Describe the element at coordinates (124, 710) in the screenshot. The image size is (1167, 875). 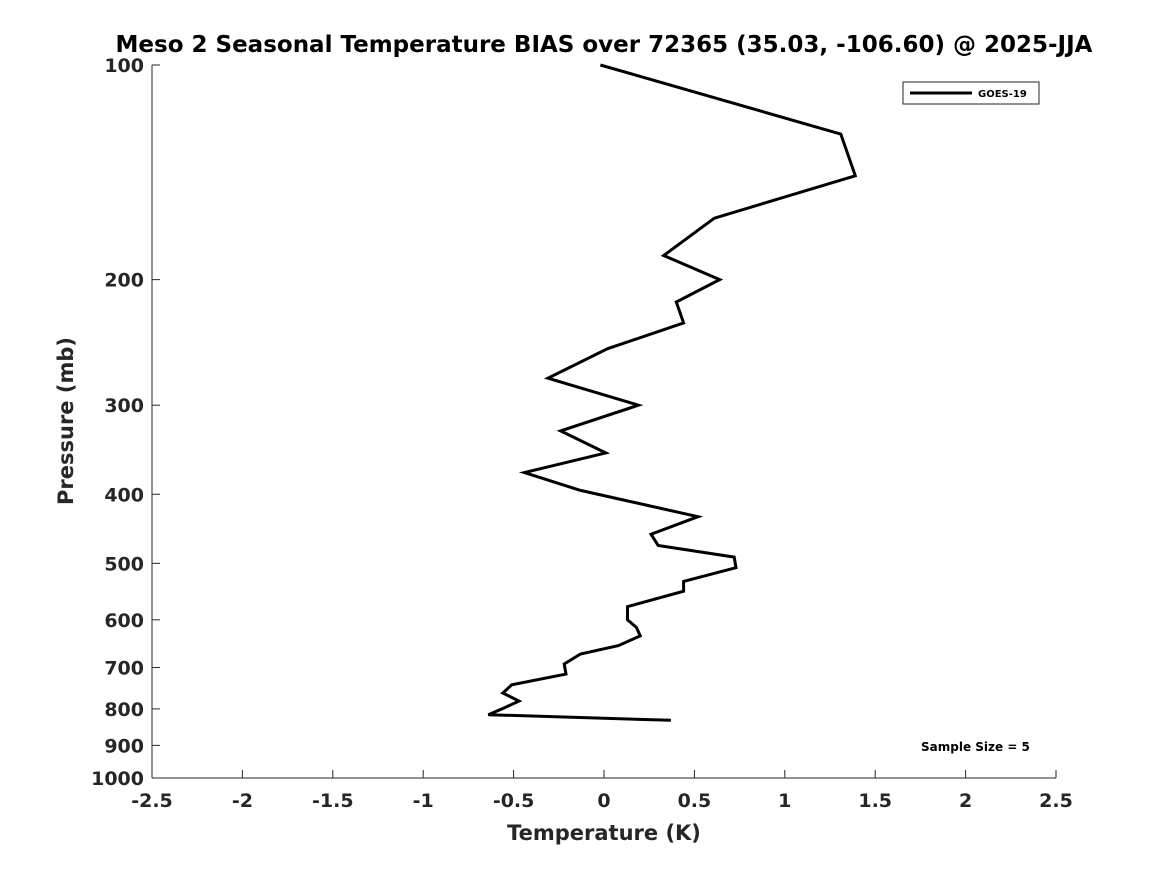
I see `y-tick-label: 800` at that location.